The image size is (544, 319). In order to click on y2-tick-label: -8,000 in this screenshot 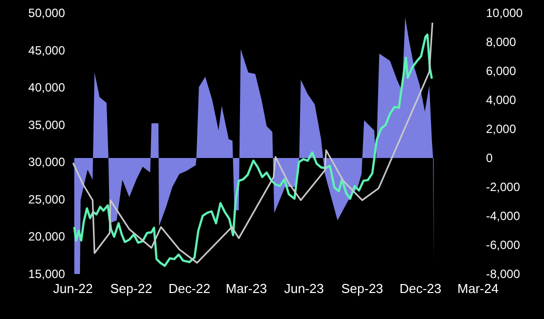, I will do `click(503, 274)`.